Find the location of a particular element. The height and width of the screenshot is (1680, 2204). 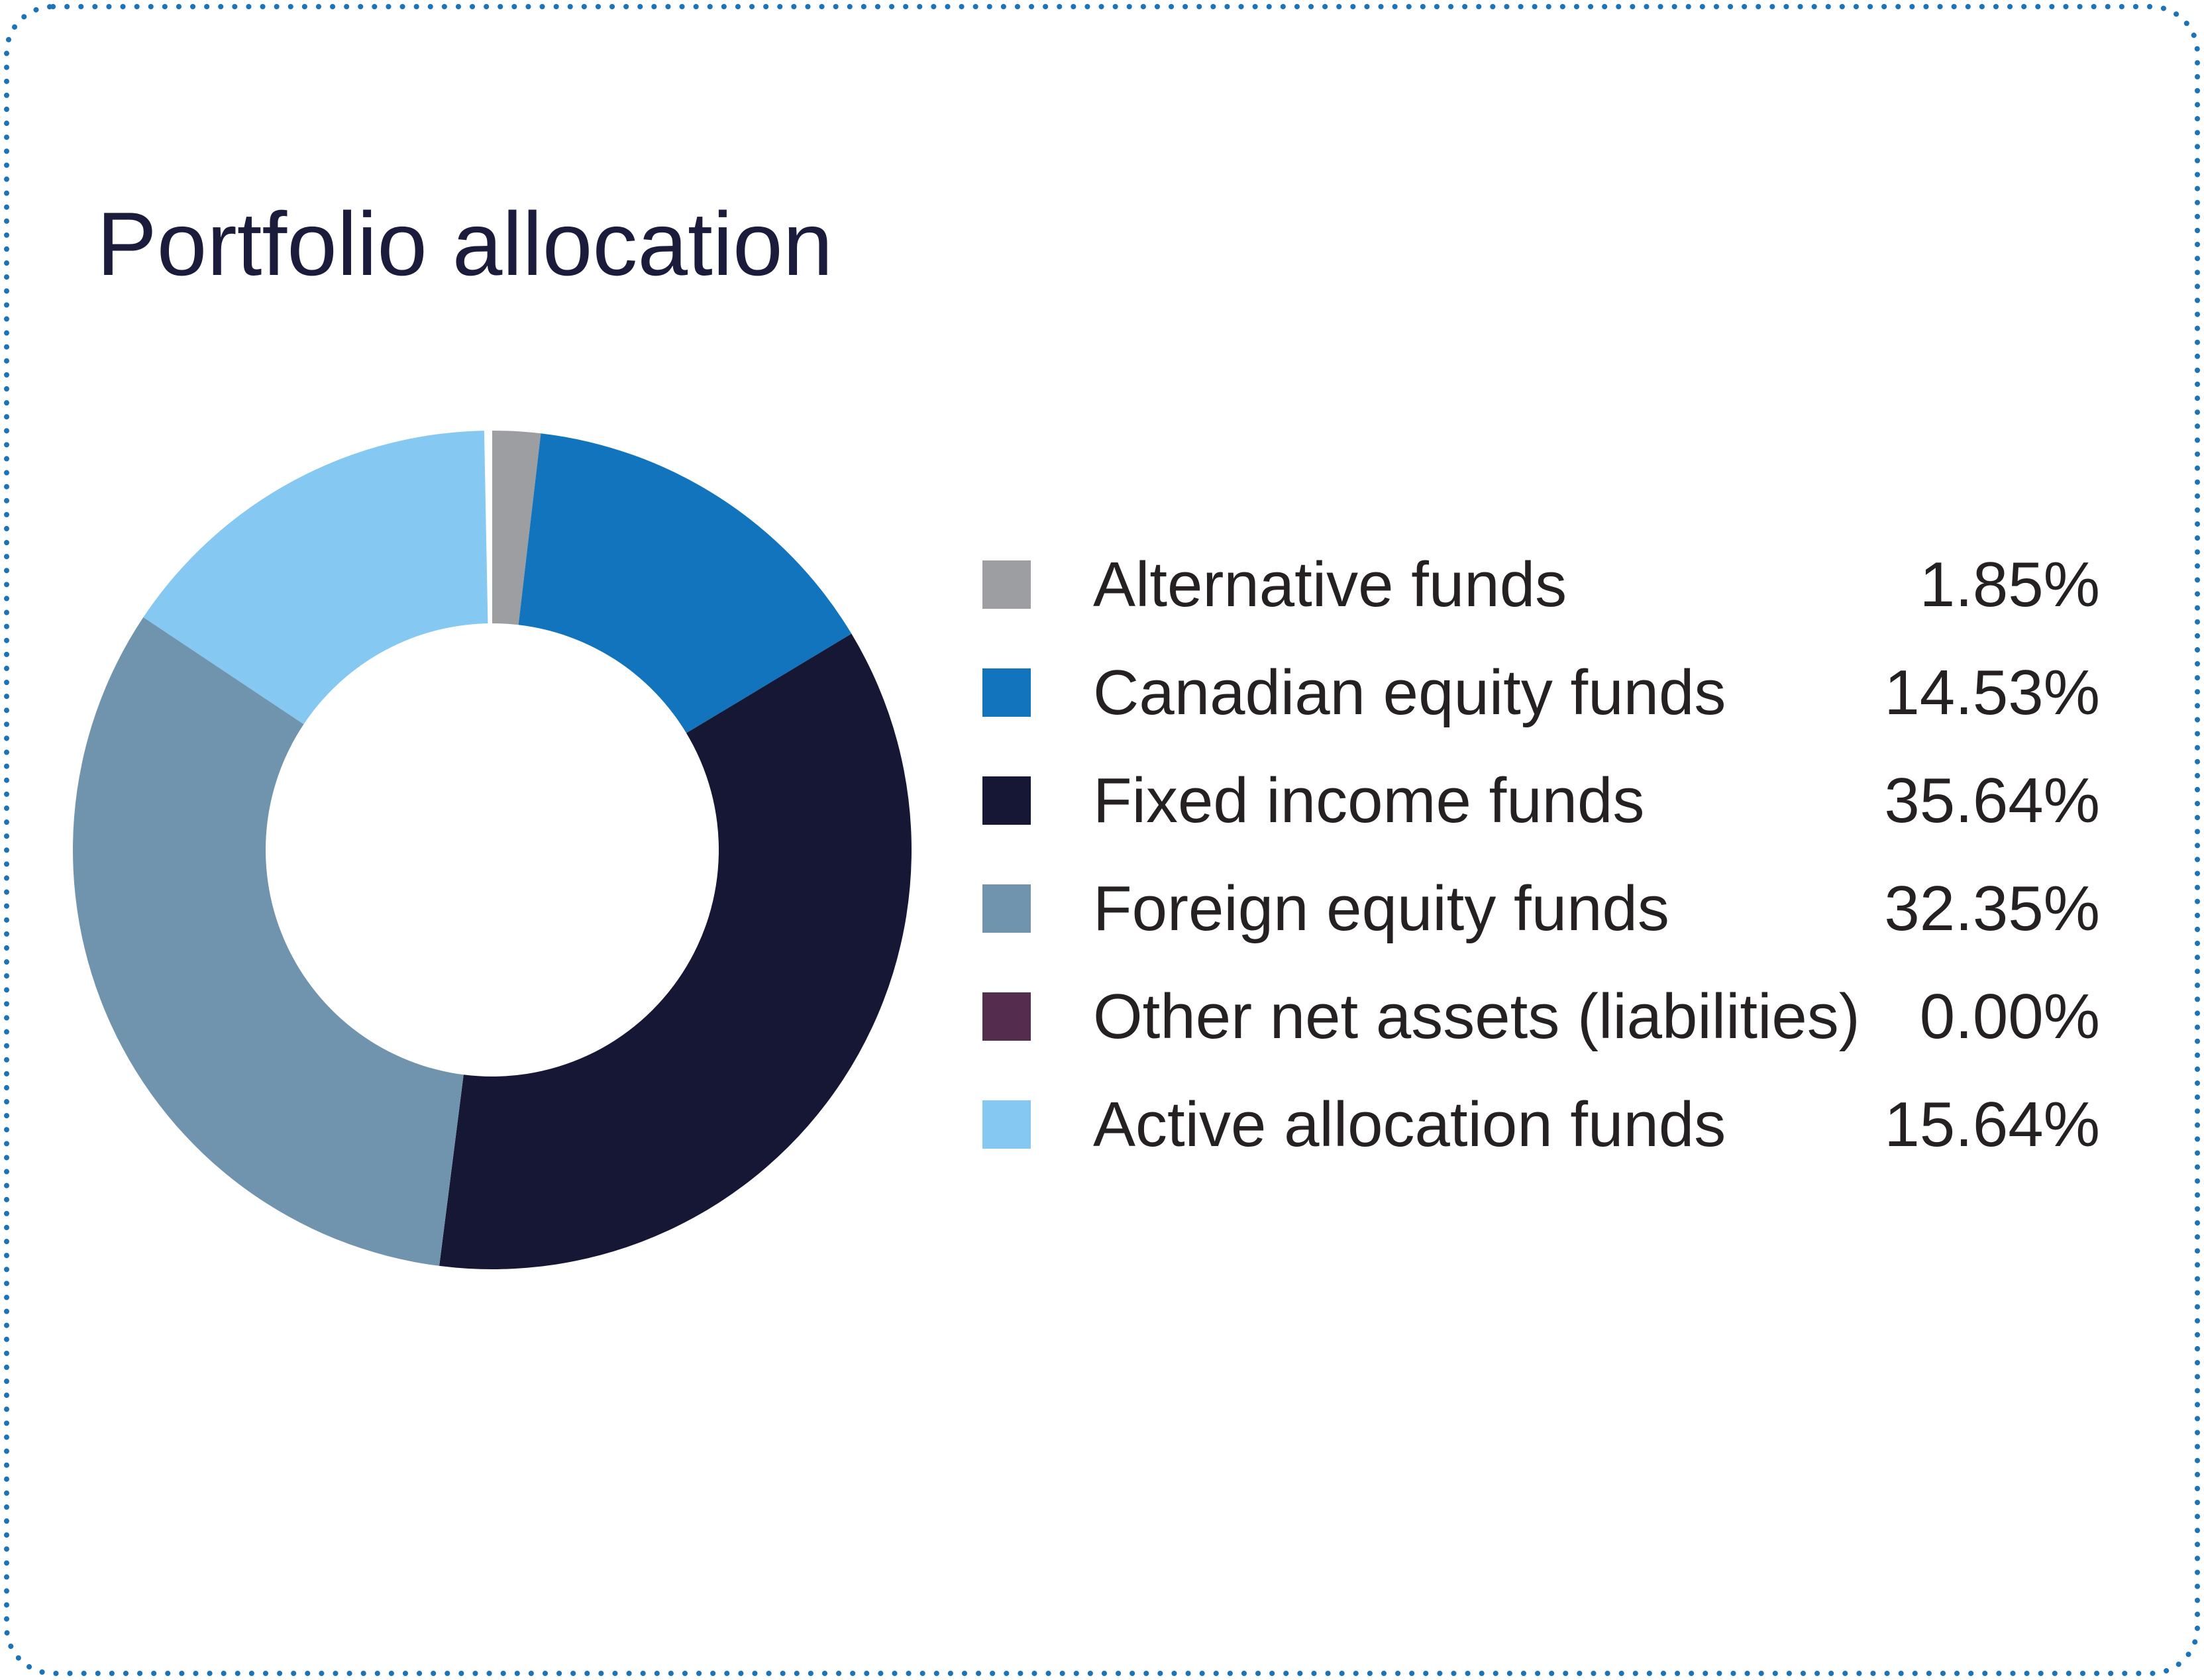

legend-value: 0.00% is located at coordinates (2009, 1016).